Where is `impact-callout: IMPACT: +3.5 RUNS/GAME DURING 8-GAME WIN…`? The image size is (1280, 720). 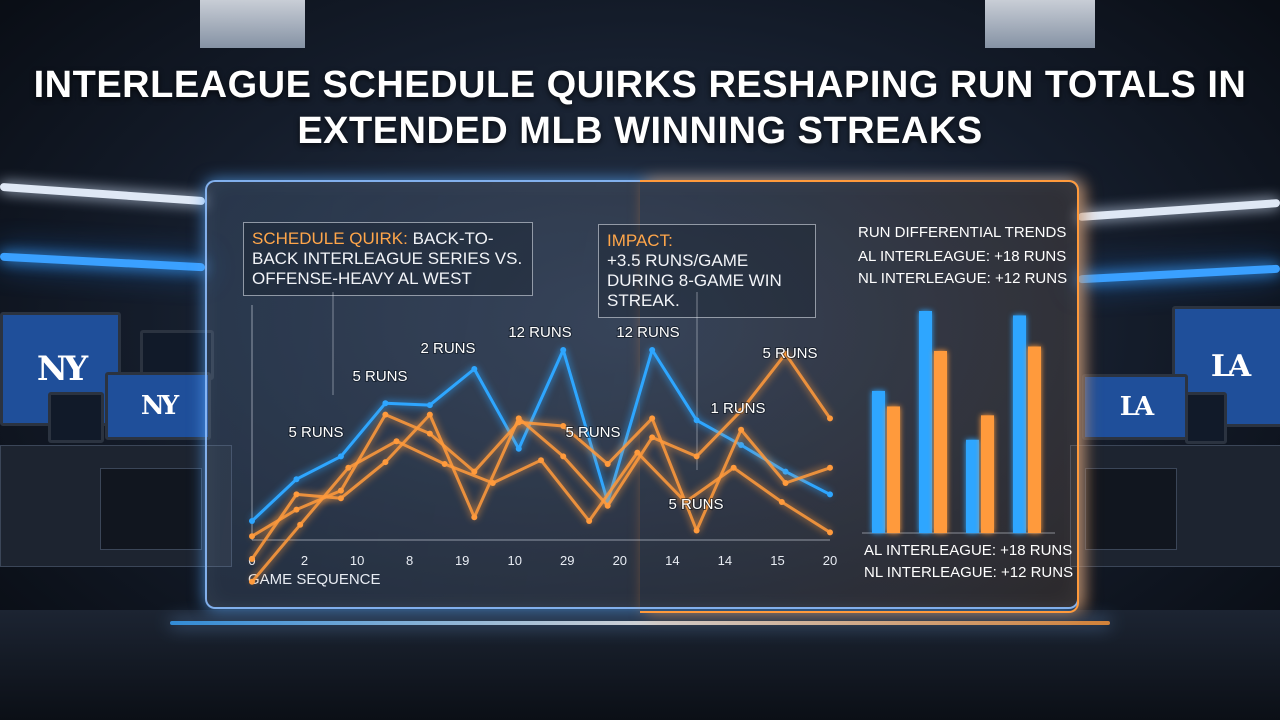 impact-callout: IMPACT: +3.5 RUNS/GAME DURING 8-GAME WIN… is located at coordinates (707, 271).